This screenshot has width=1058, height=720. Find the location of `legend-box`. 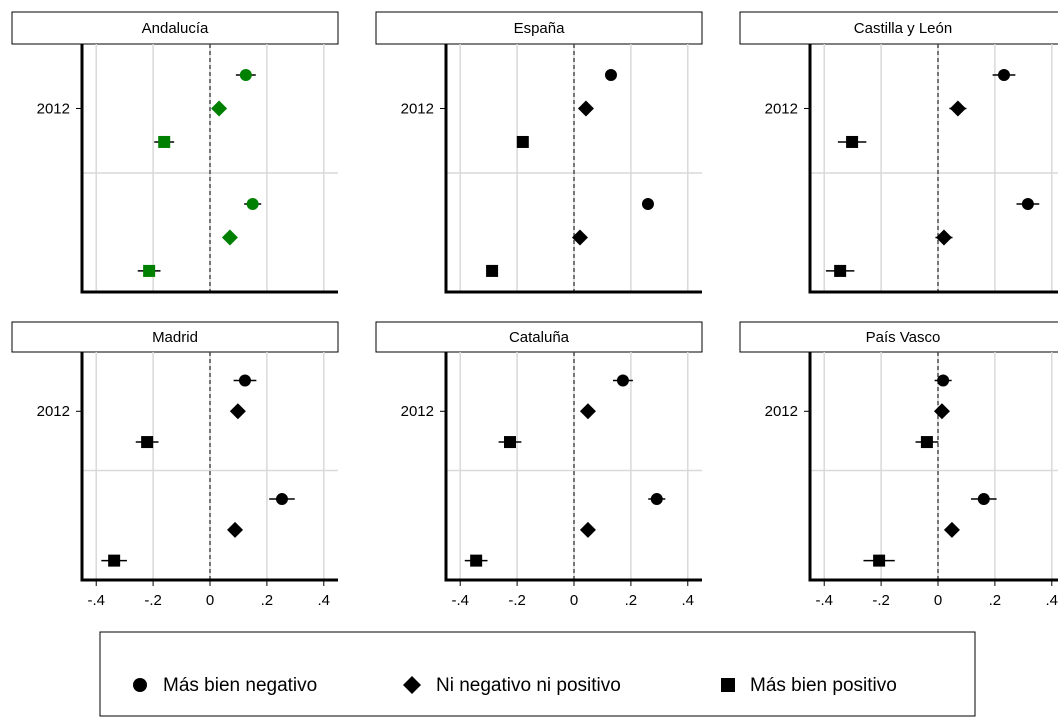

legend-box is located at coordinates (537, 674).